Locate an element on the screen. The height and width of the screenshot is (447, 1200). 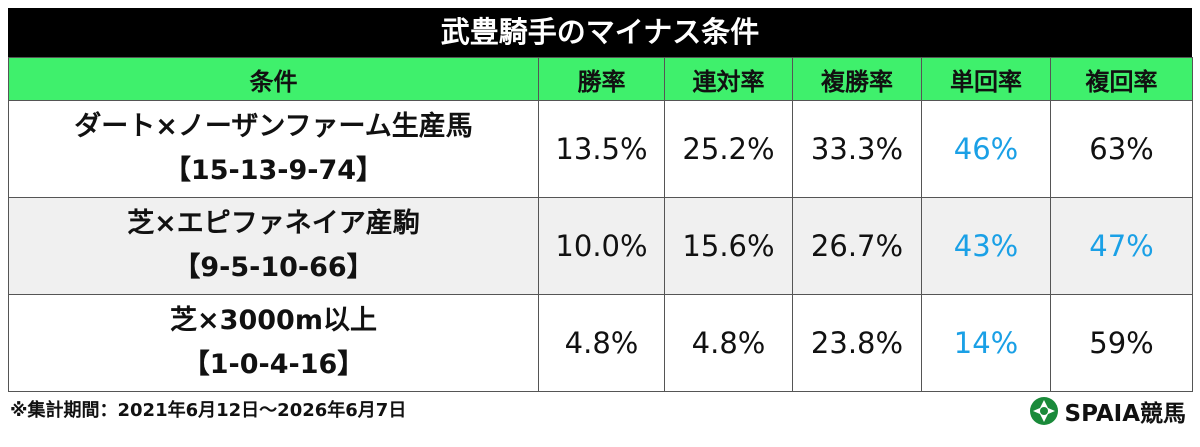
condition-cell: 芝×3000m以上 【1-0-4-16】 is located at coordinates (273, 343).